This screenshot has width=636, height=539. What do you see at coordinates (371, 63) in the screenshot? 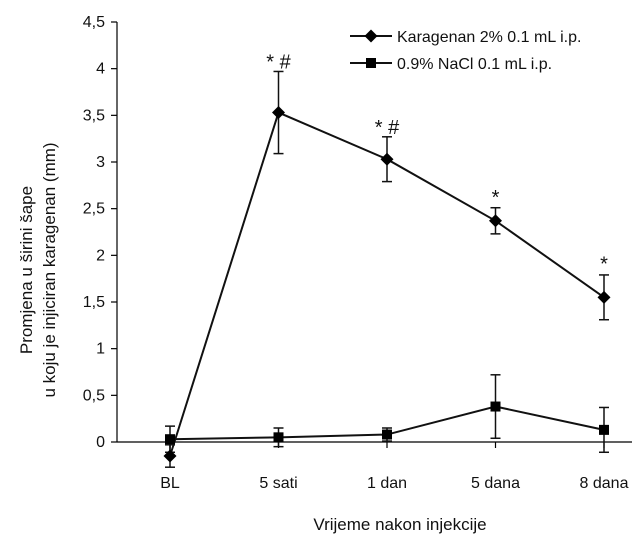
I see `legend-square-marker` at bounding box center [371, 63].